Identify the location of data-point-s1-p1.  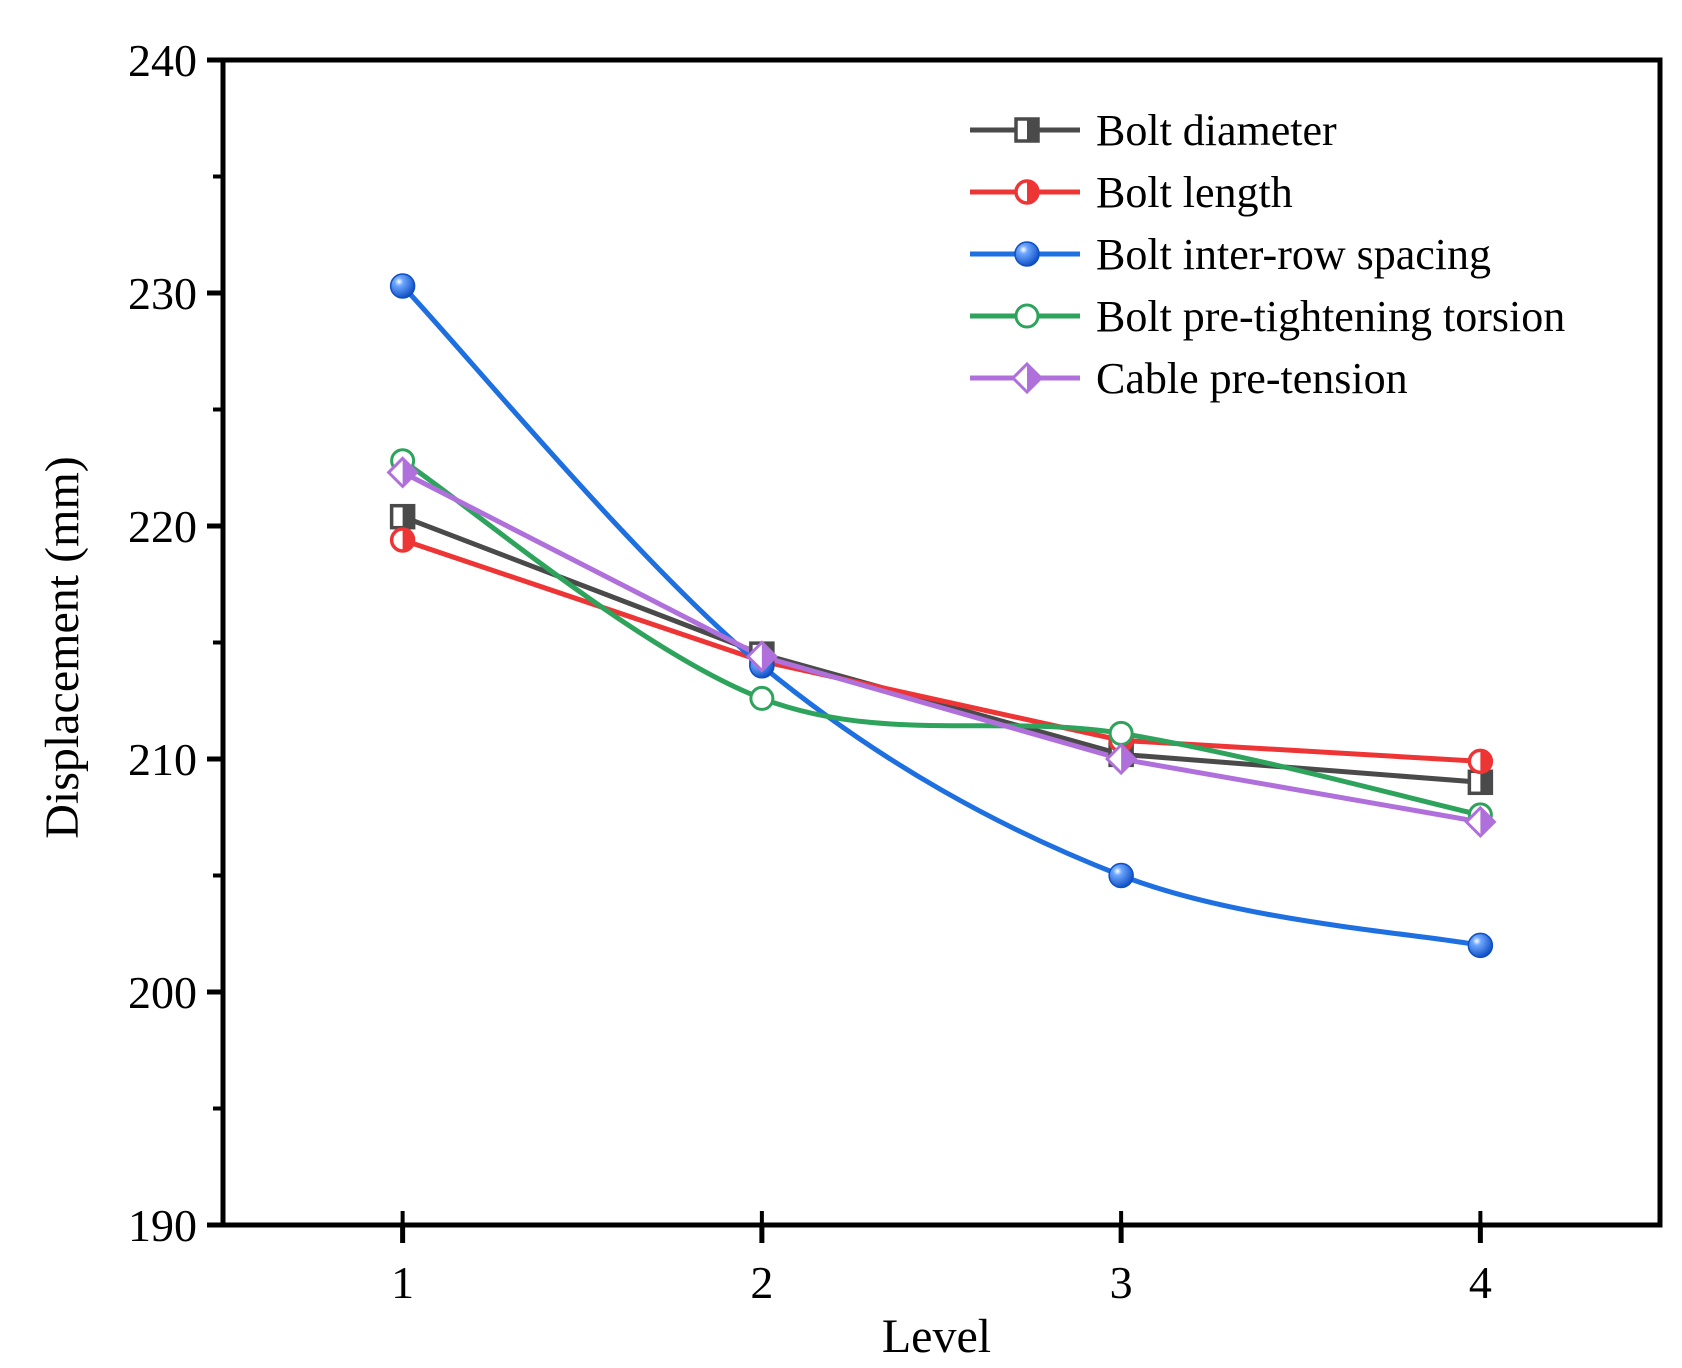
(402, 516).